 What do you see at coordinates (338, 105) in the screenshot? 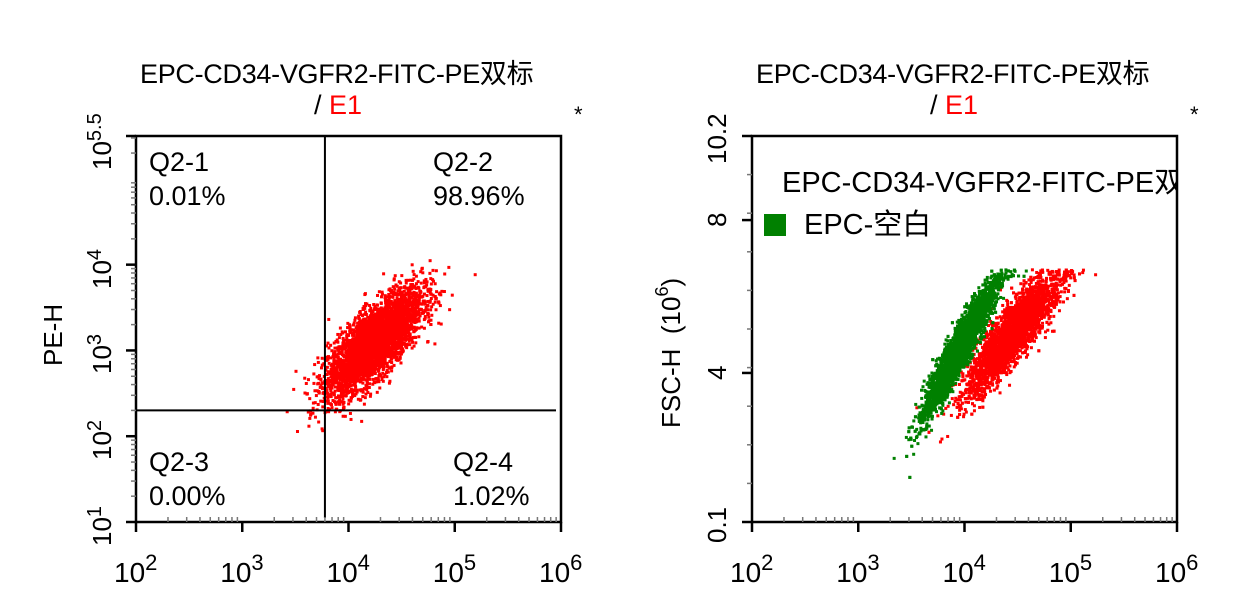
I see `left-plot-subtitle: / E1` at bounding box center [338, 105].